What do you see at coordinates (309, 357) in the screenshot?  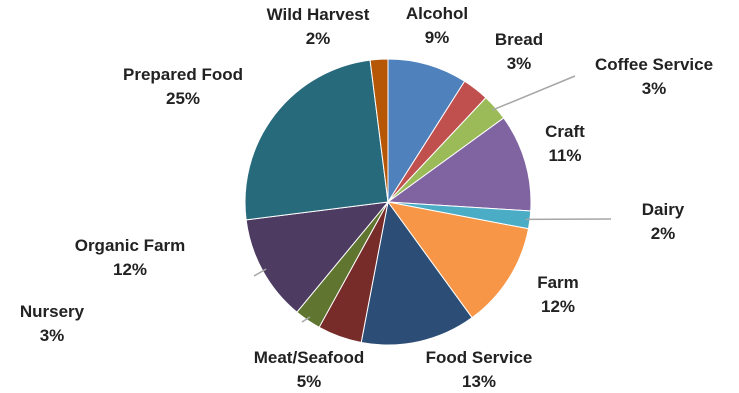 I see `slice-label-meat-seafood: Meat/Seafood` at bounding box center [309, 357].